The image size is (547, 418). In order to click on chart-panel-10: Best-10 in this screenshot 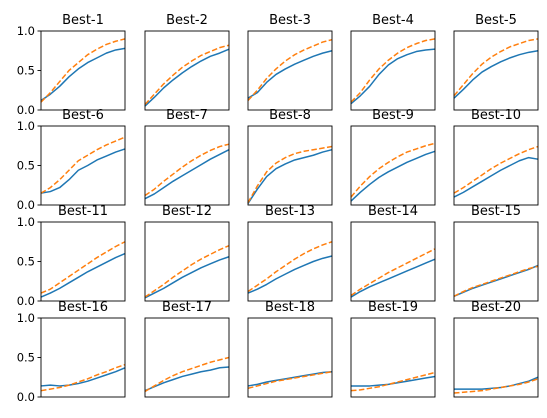, I will do `click(496, 157)`.